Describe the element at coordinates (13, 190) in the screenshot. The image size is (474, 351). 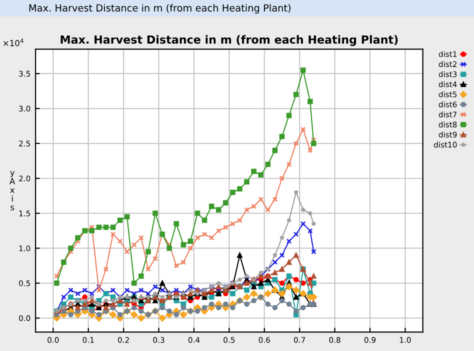
I see `y-axis-title: y Axis` at that location.